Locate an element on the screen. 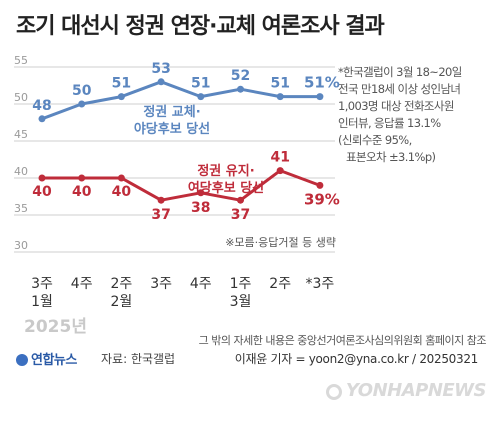 Image resolution: width=500 pixels, height=421 pixels. survey-note-line: 표본오차 ±3.1%p) is located at coordinates (391, 157).